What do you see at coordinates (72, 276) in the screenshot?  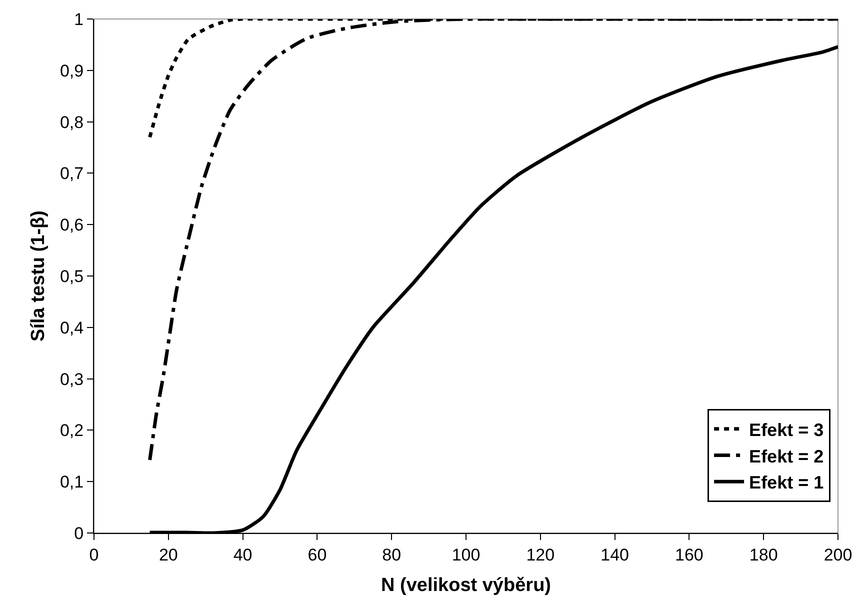 I see `y-tick-label: 0,5` at bounding box center [72, 276].